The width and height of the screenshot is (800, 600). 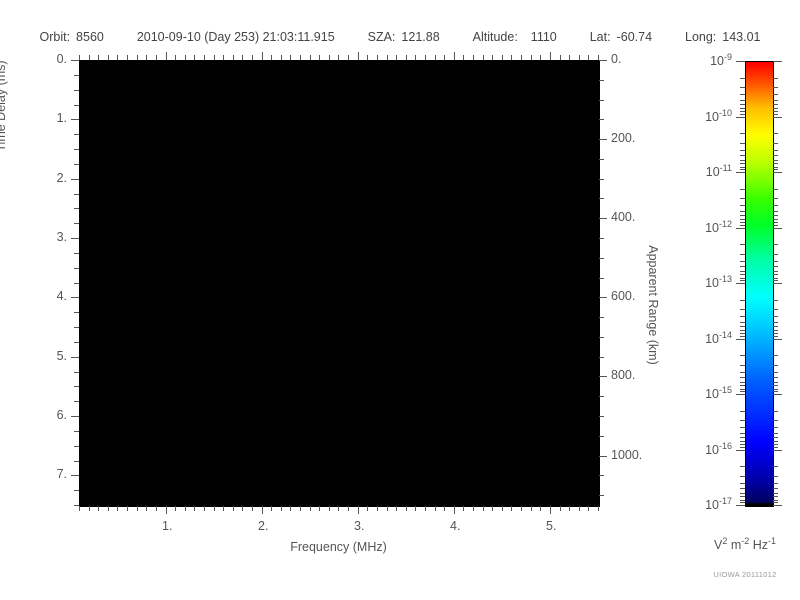 What do you see at coordinates (381, 37) in the screenshot?
I see `sza-label: SZA:` at bounding box center [381, 37].